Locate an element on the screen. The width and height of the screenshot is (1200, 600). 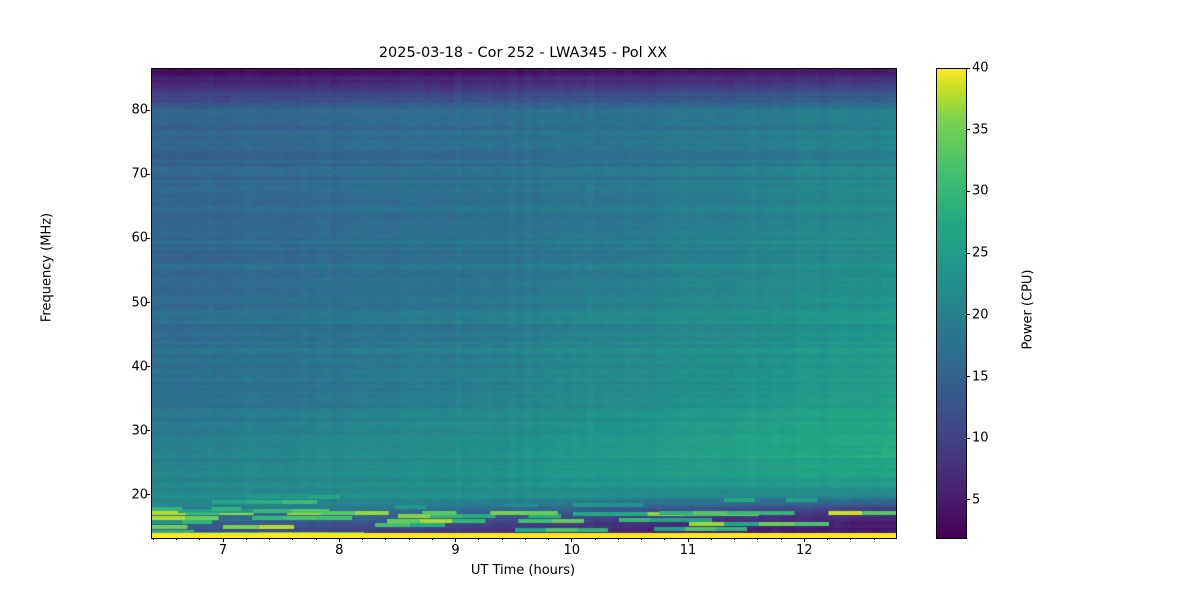
colorbar-tick-label: 25 is located at coordinates (980, 253).